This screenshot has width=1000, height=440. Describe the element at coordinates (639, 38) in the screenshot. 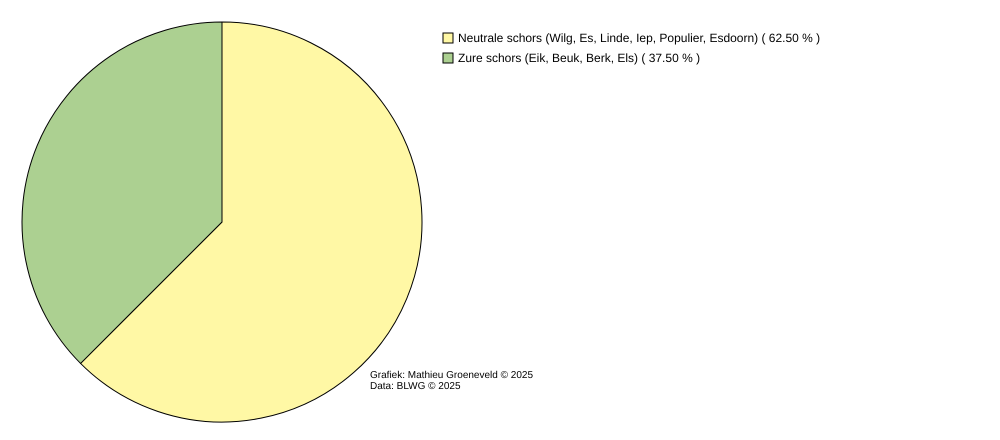

I see `legend-label: Neutrale schors (Wilg, Es, Linde, Iep, Populier, Esdoorn) ( 62.50 % )` at that location.